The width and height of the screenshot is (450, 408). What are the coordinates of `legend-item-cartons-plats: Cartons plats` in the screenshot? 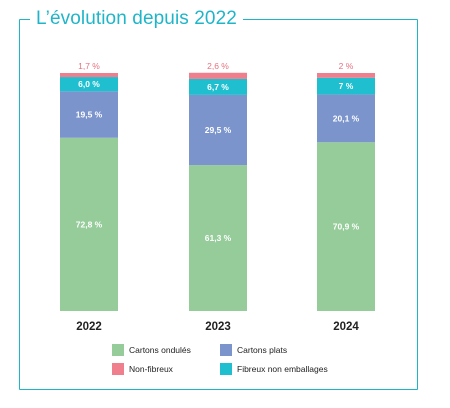 It's located at (253, 350).